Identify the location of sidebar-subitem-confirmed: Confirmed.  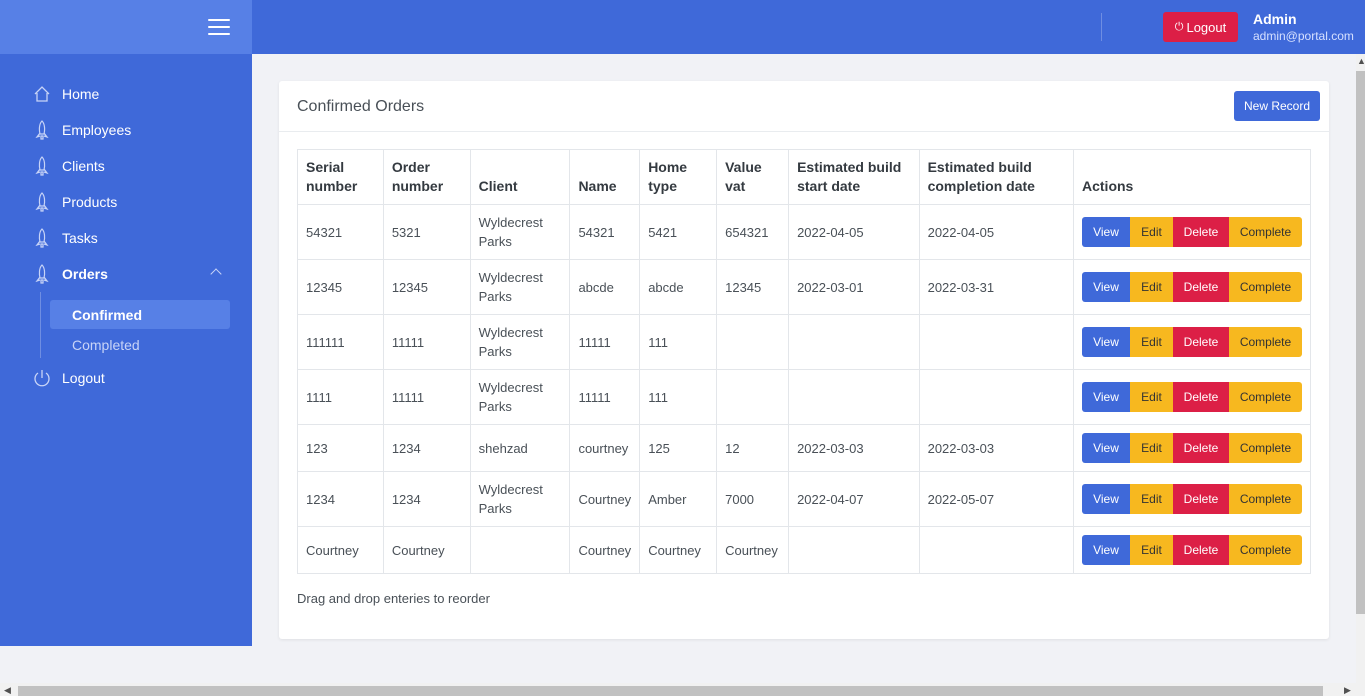
(140, 314).